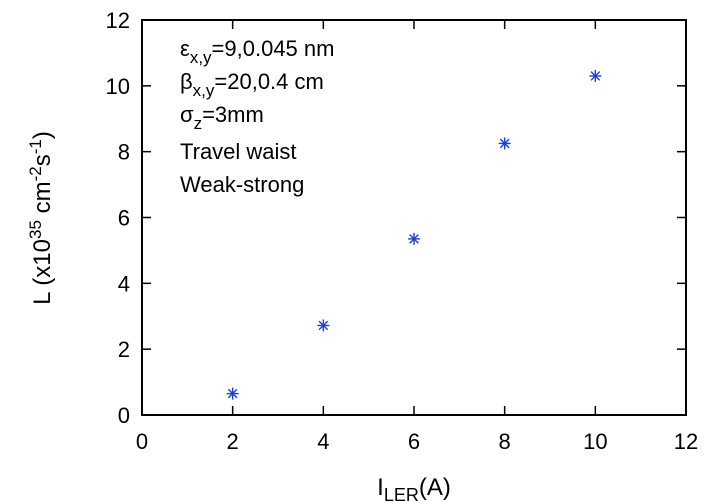 The image size is (720, 502). I want to click on x-axis-label: ILER(A), so click(414, 488).